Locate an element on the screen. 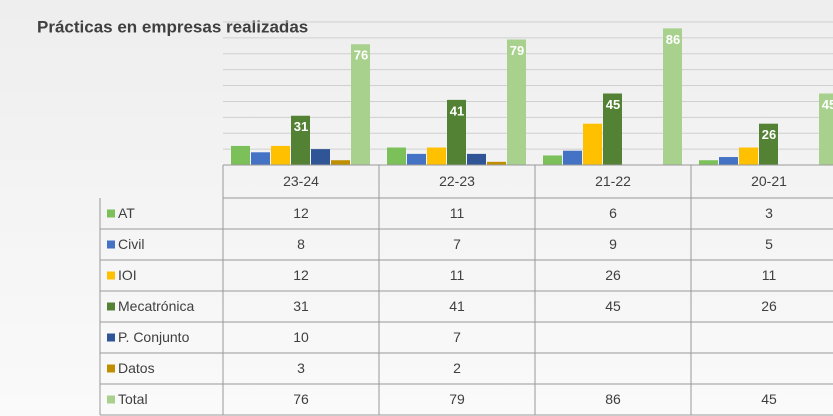  x-tick-label: 21-22 is located at coordinates (613, 181).